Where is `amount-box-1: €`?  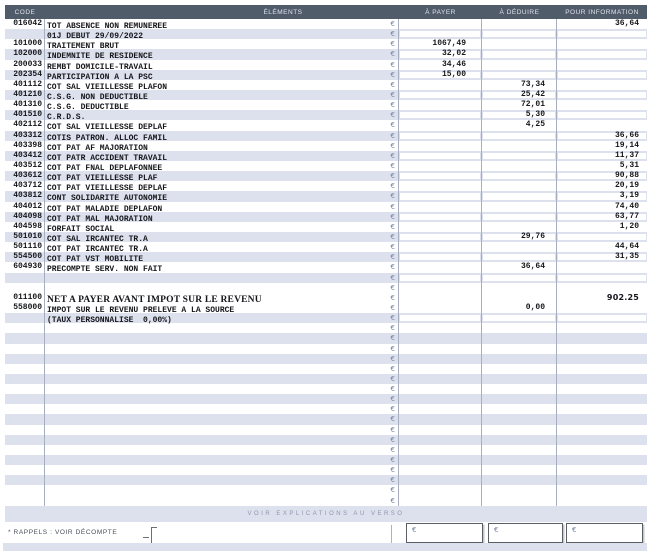 amount-box-1: € is located at coordinates (444, 533).